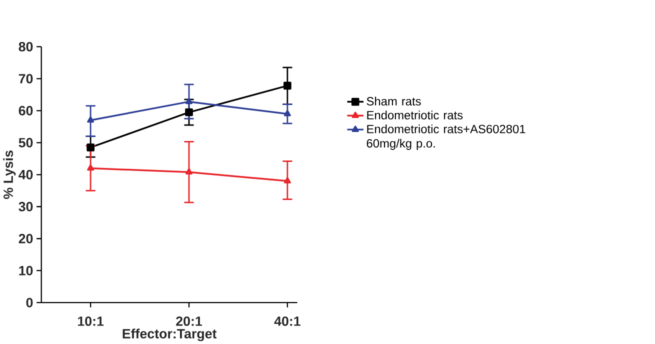  I want to click on x-tick-label: 20:1, so click(189, 321).